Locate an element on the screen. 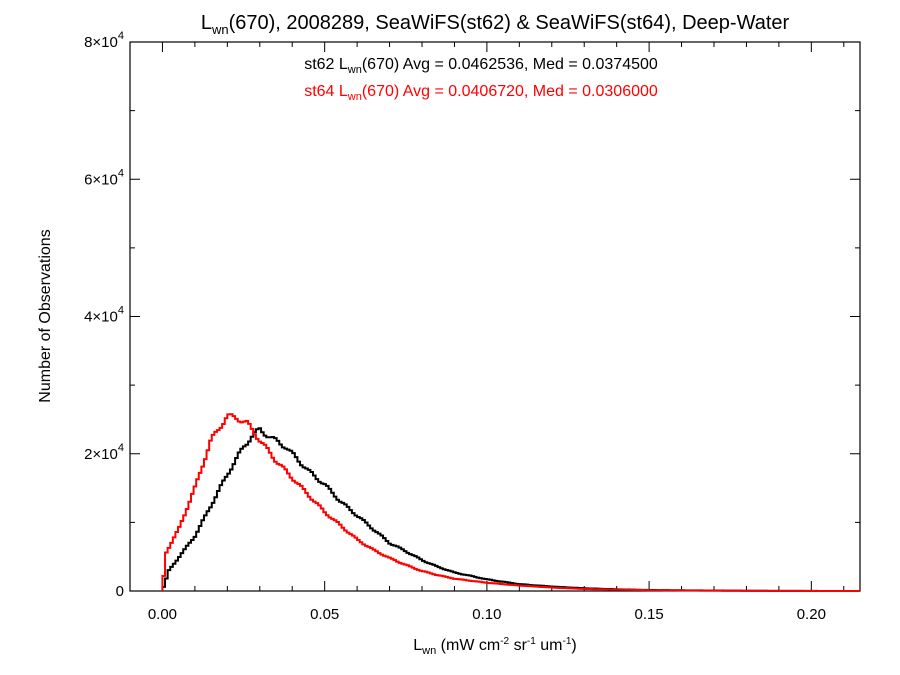 This screenshot has width=900, height=675. y-tick-label: 4×10⁴ is located at coordinates (104, 315).